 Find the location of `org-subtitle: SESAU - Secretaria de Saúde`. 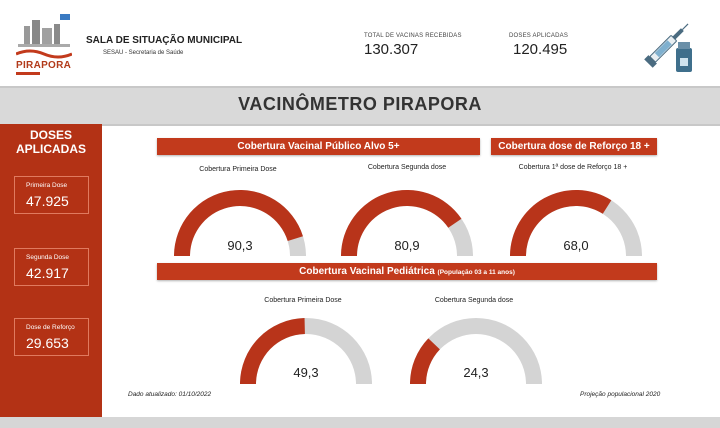

org-subtitle: SESAU - Secretaria de Saúde is located at coordinates (143, 53).